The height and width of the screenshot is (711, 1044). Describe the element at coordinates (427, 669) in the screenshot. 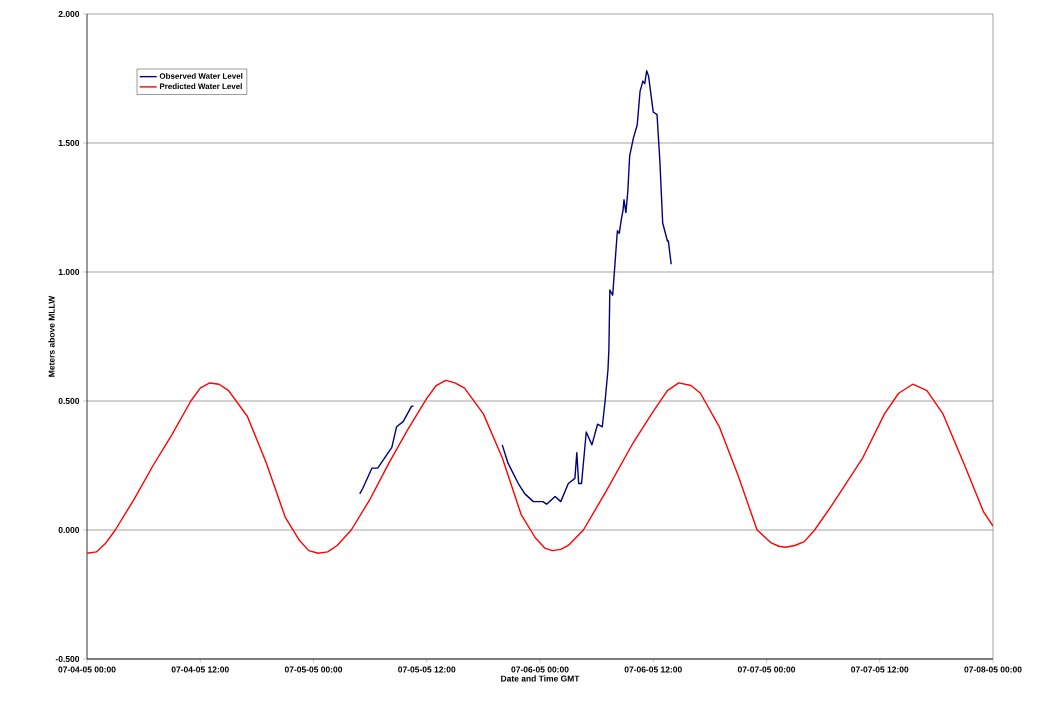

I see `x-tick-label: 07-05-05 12:00` at that location.